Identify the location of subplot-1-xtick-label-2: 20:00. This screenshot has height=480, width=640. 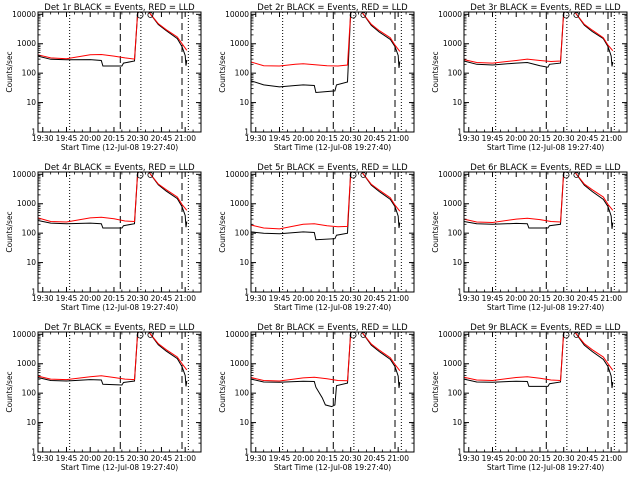
(90, 138).